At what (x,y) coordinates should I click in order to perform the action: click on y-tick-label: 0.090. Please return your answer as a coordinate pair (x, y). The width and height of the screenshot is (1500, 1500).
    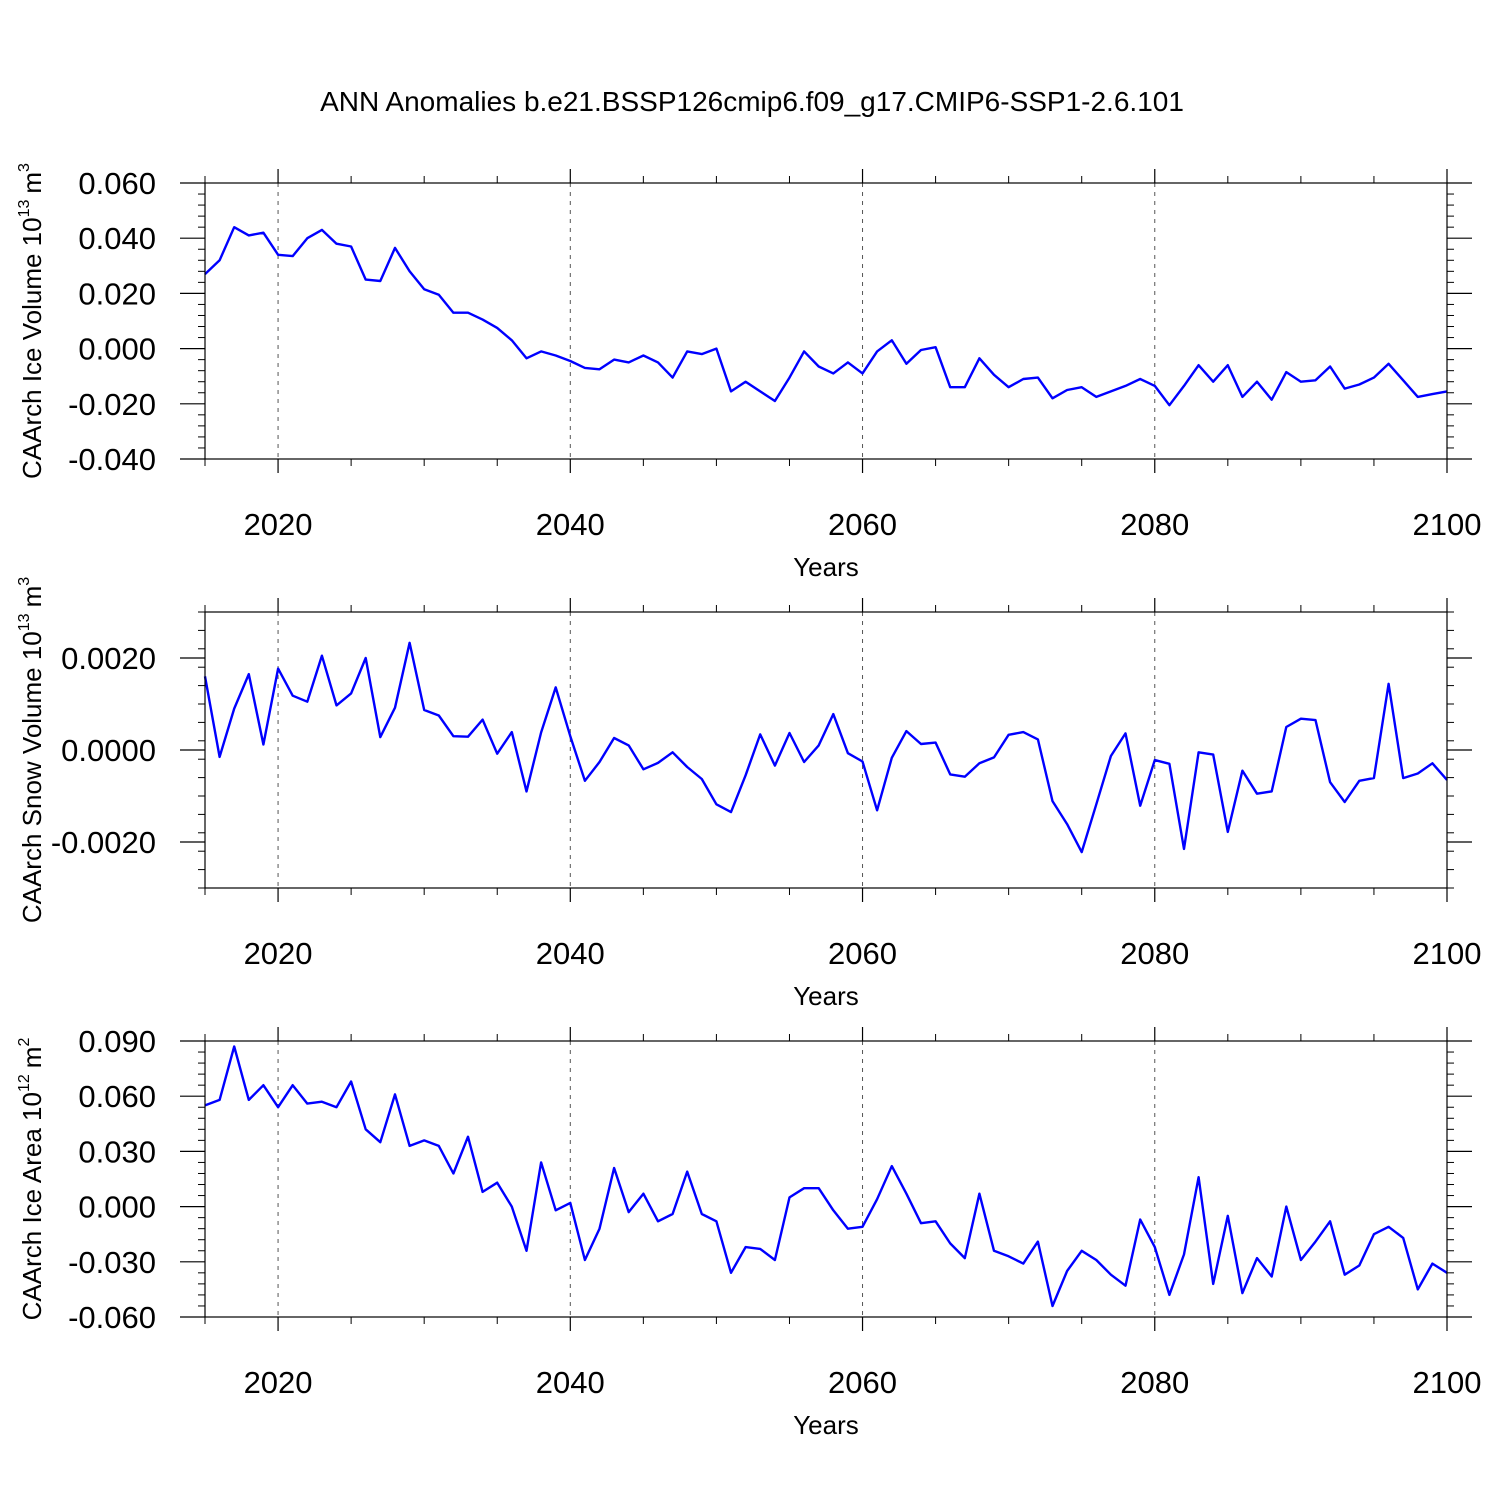
    Looking at the image, I should click on (117, 1041).